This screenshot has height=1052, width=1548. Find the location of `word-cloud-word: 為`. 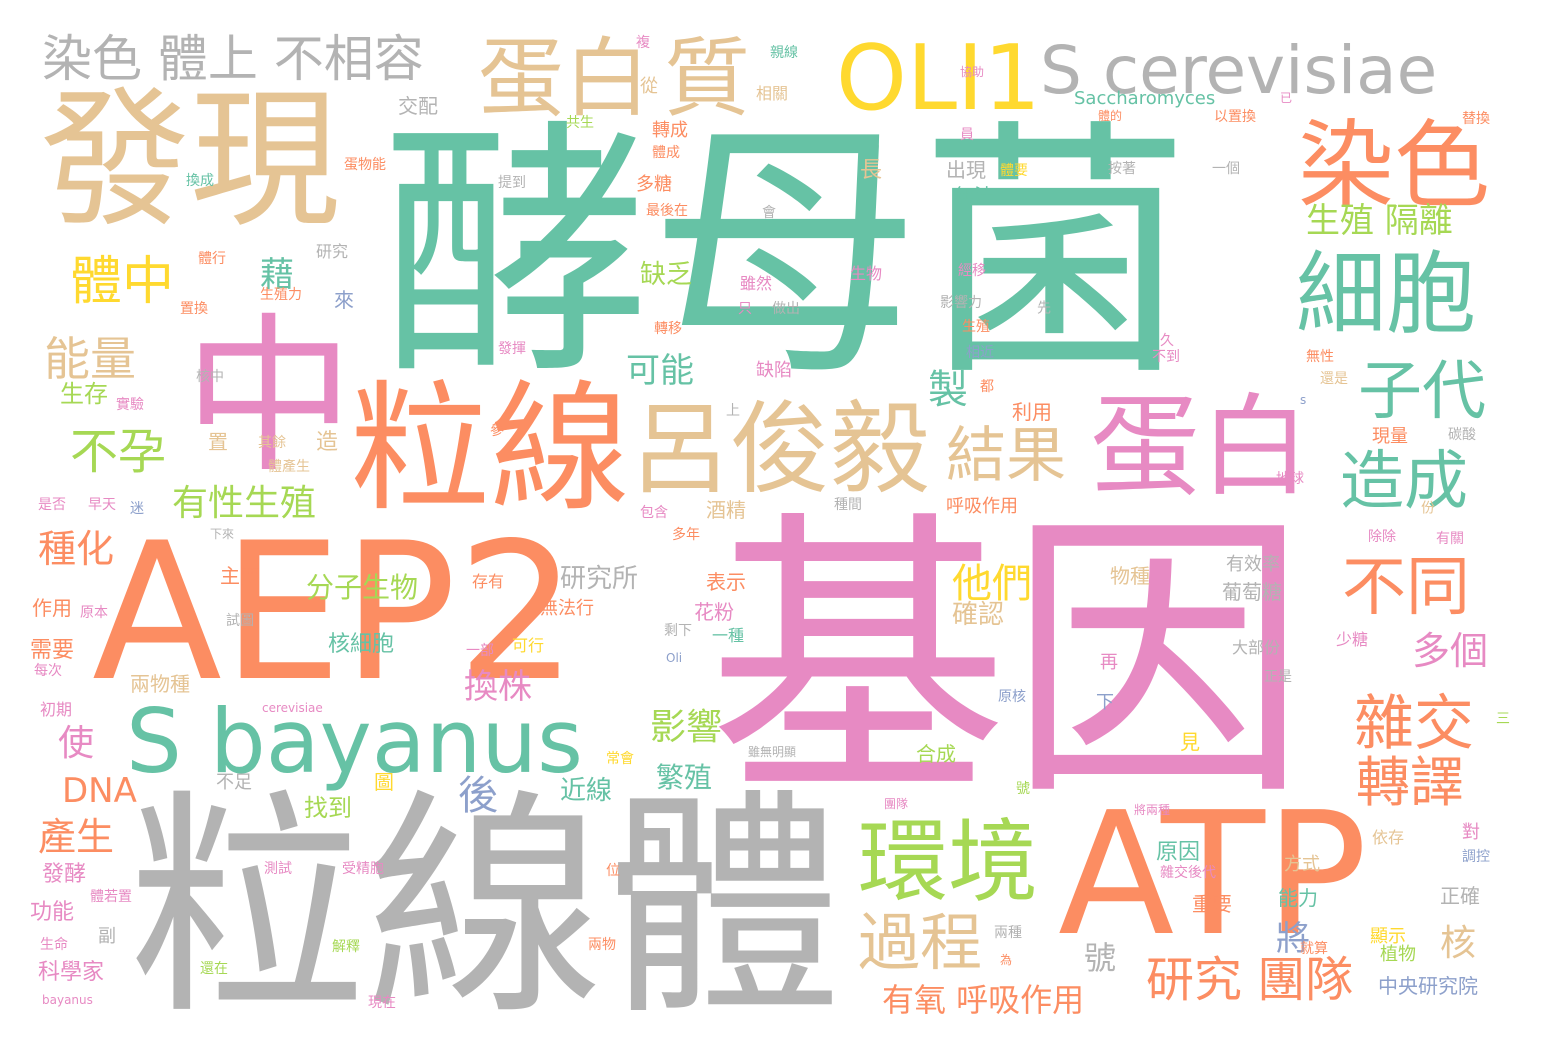

word-cloud-word: 為 is located at coordinates (1006, 960).